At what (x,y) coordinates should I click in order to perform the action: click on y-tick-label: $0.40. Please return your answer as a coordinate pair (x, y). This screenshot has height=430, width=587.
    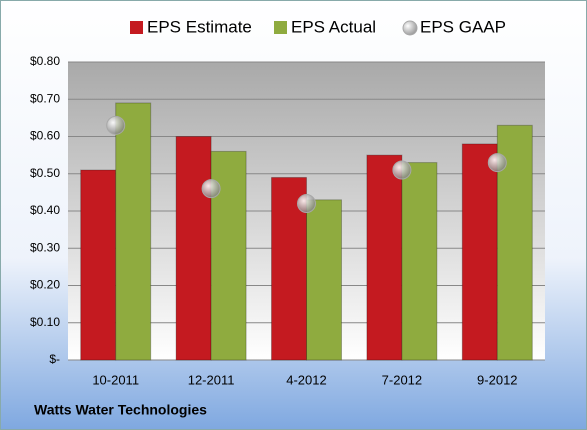
    Looking at the image, I should click on (45, 210).